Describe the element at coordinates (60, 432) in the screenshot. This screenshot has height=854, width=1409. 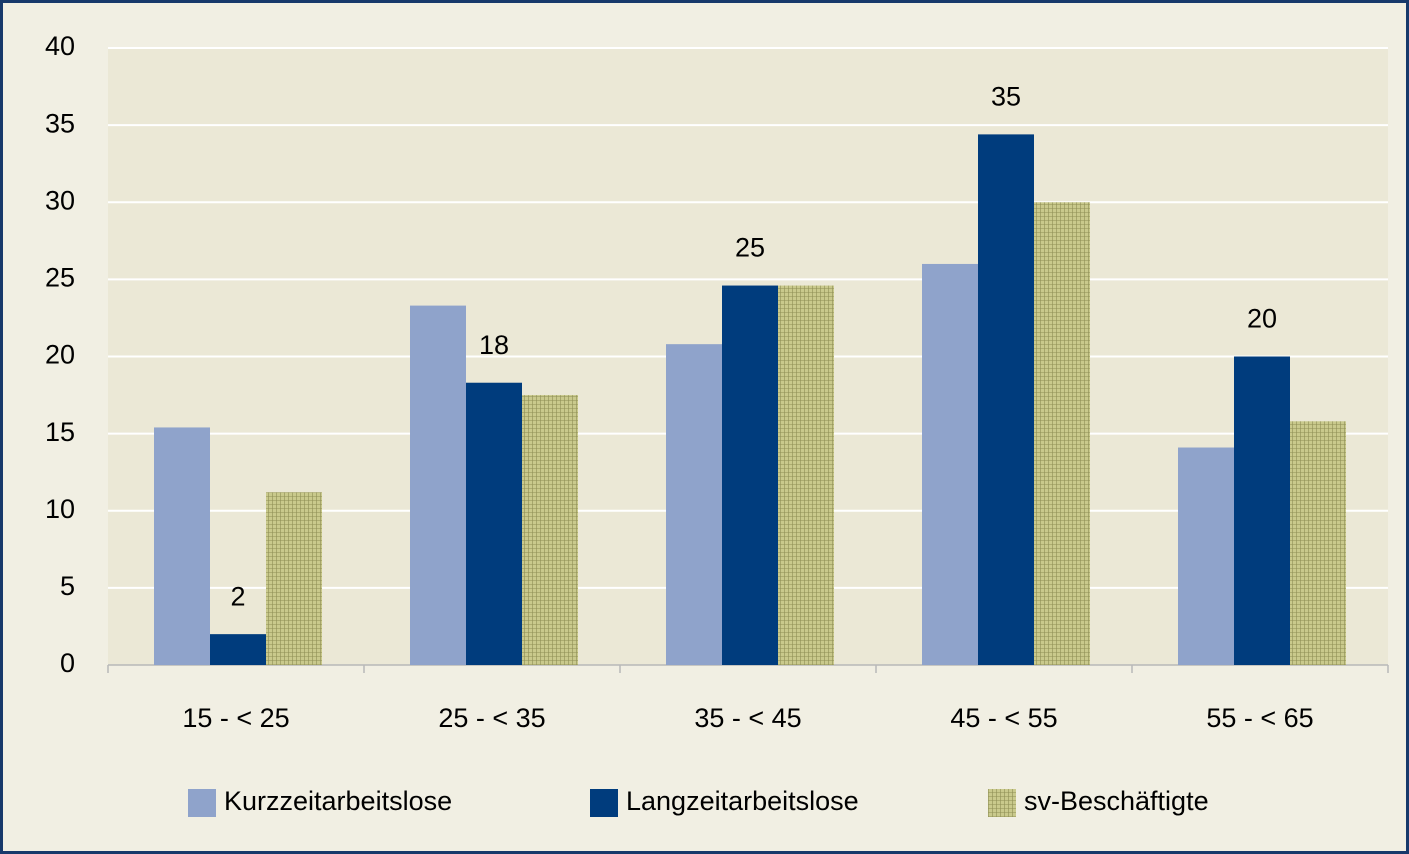
I see `y-tick-label: 15` at that location.